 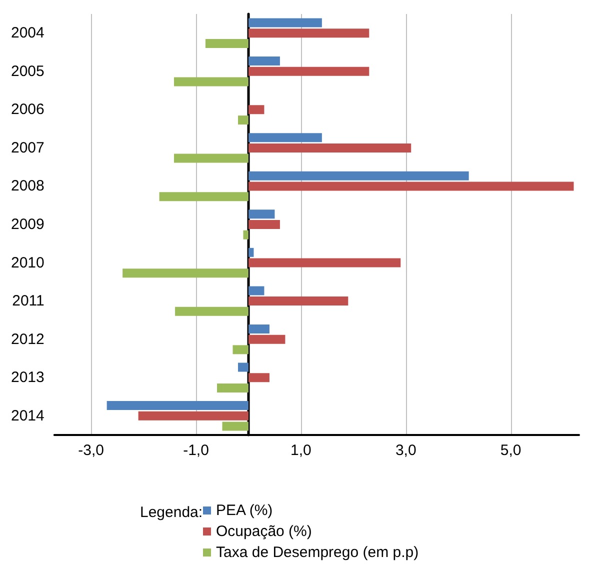 What do you see at coordinates (244, 510) in the screenshot?
I see `legend-label: PEA (%)` at bounding box center [244, 510].